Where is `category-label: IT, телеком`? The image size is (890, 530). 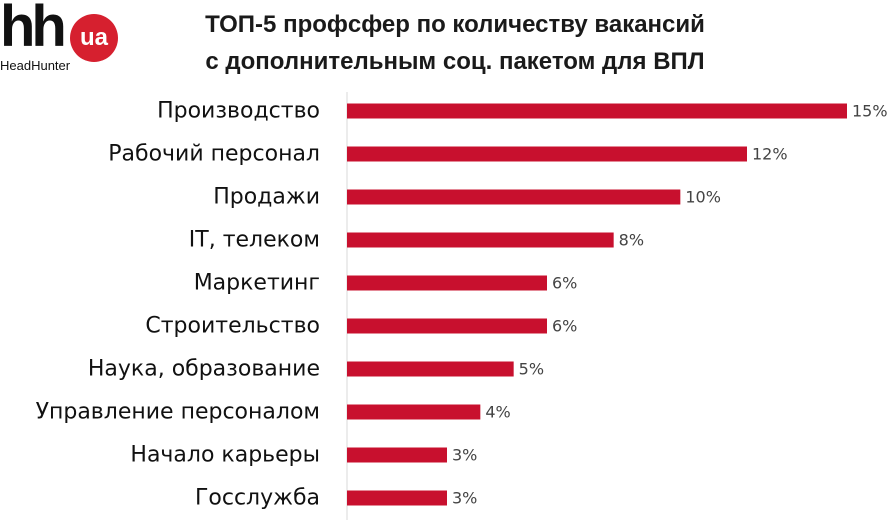 category-label: IT, телеком is located at coordinates (254, 240).